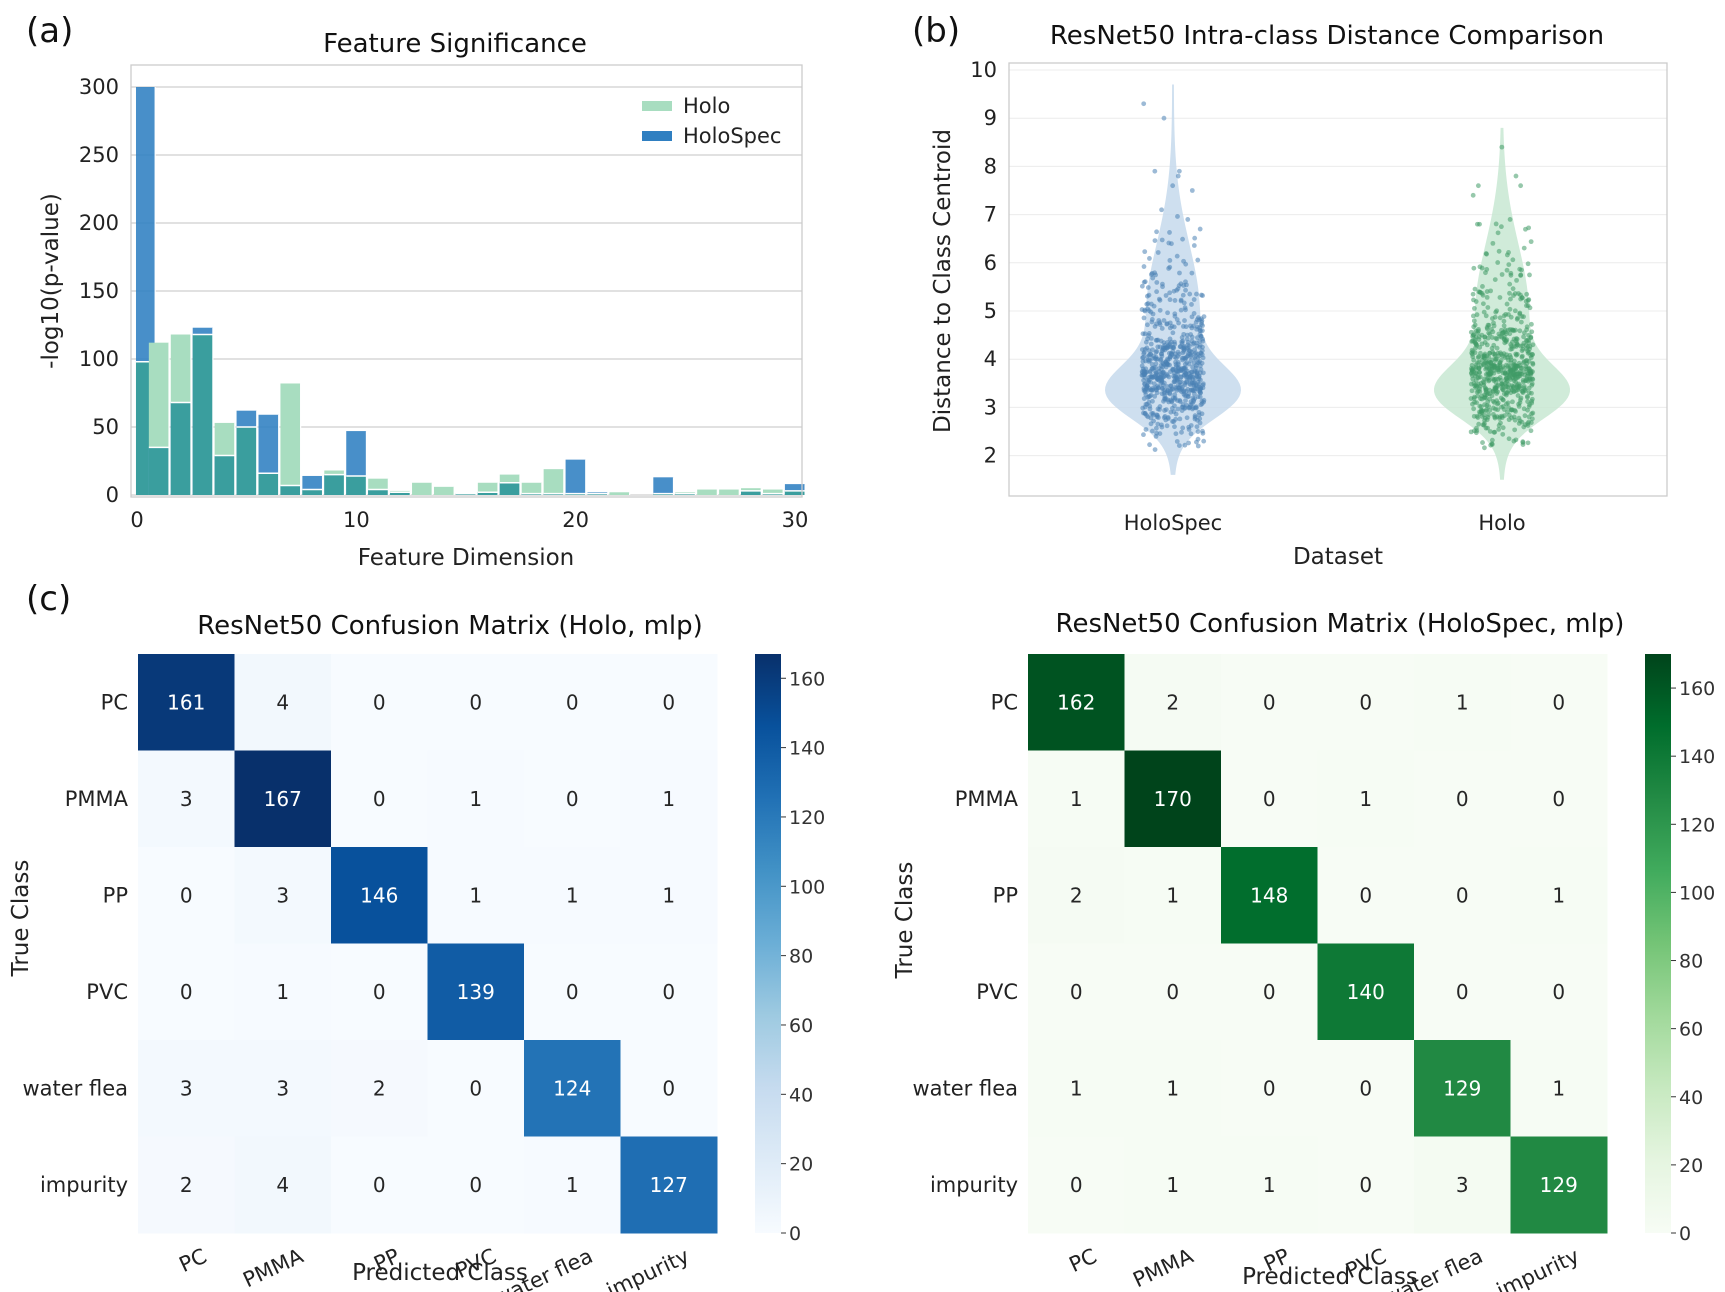 The height and width of the screenshot is (1292, 1725). I want to click on cm2-ylabel: True Class, so click(905, 921).